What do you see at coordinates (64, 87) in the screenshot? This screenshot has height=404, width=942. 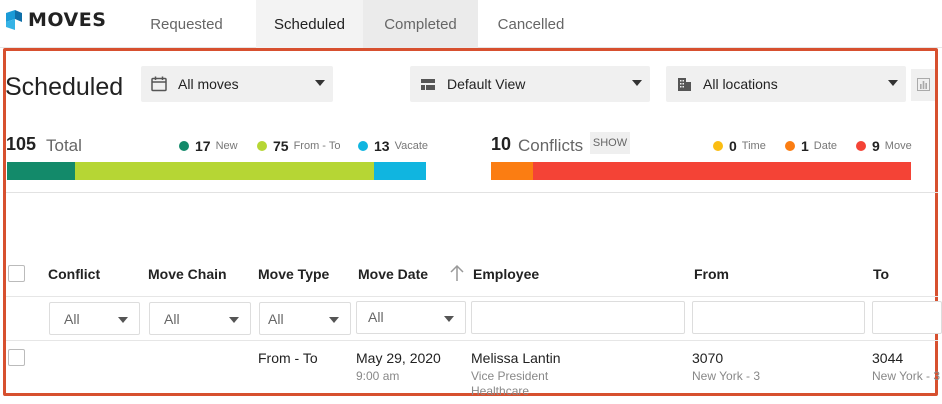 I see `page-title: Scheduled` at bounding box center [64, 87].